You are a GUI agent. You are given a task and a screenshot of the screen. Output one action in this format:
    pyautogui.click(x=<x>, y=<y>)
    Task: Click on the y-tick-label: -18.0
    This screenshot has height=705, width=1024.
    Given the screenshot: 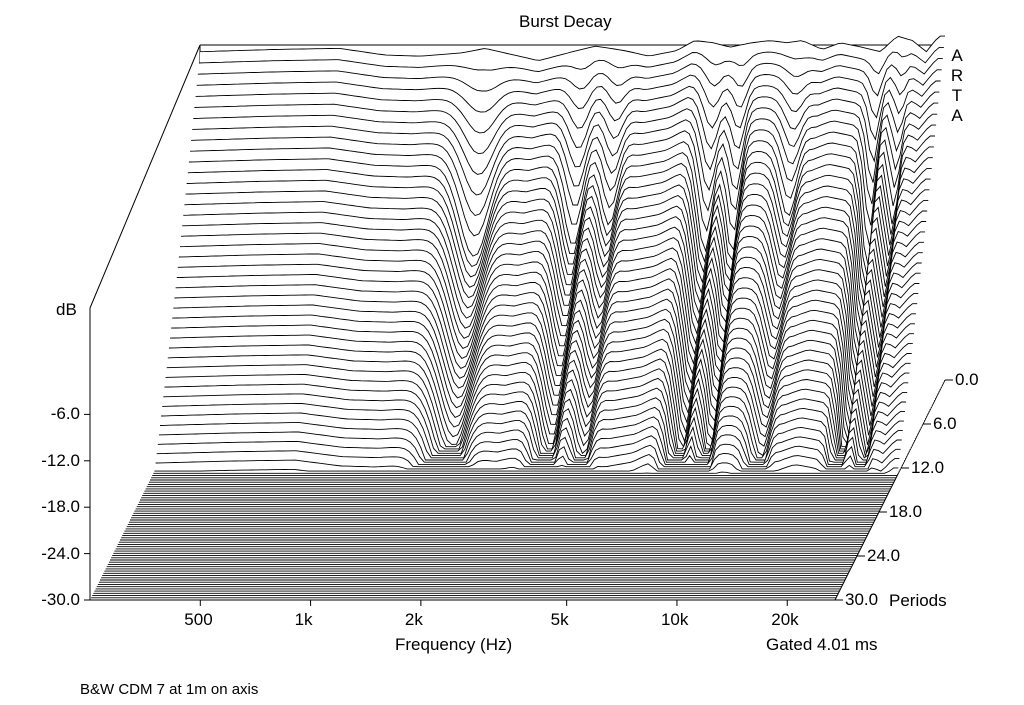 What is the action you would take?
    pyautogui.click(x=60, y=507)
    